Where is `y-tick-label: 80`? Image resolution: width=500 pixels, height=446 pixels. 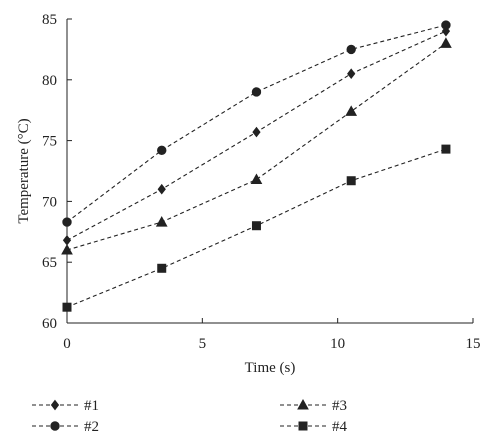
y-tick-label: 80 is located at coordinates (49, 81).